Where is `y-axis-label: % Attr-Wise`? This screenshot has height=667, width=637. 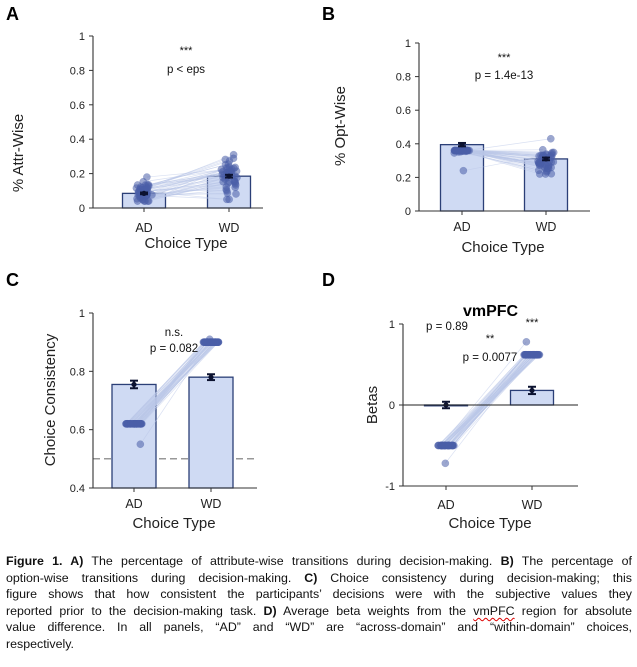
y-axis-label: % Attr-Wise is located at coordinates (18, 153).